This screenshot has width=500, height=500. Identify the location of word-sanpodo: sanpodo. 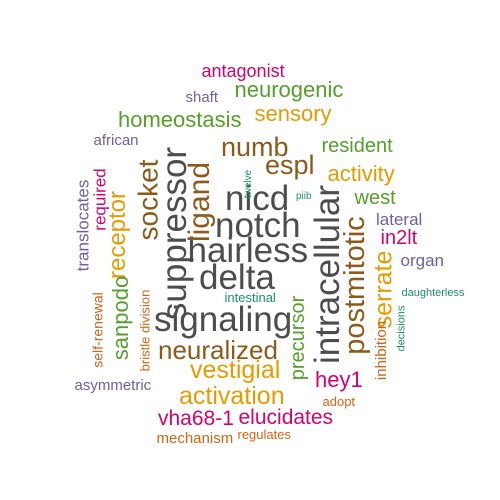
(121, 318).